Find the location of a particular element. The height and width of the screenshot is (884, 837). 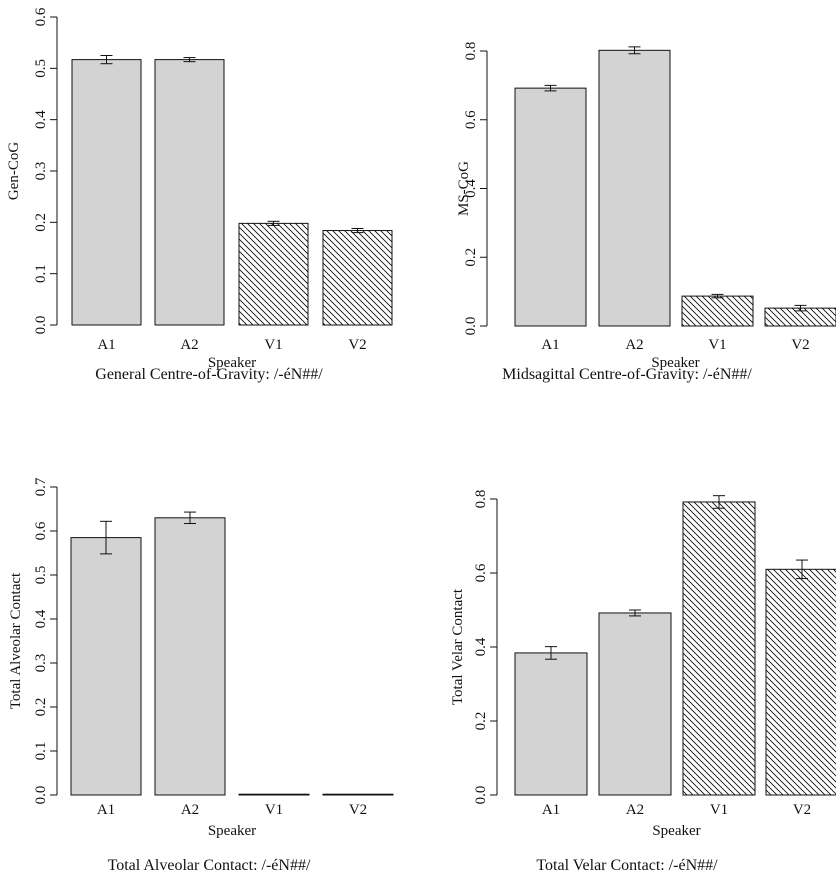

y-tick-label: 0.7 is located at coordinates (41, 486).